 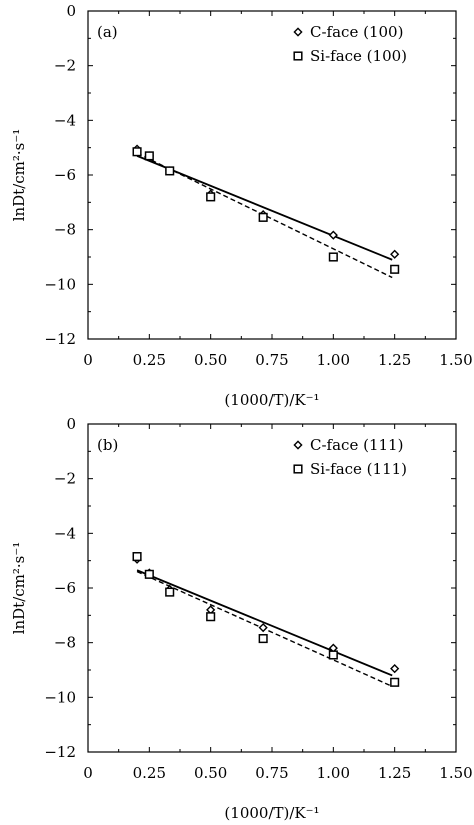 I want to click on fit-line-square, so click(x=264, y=215).